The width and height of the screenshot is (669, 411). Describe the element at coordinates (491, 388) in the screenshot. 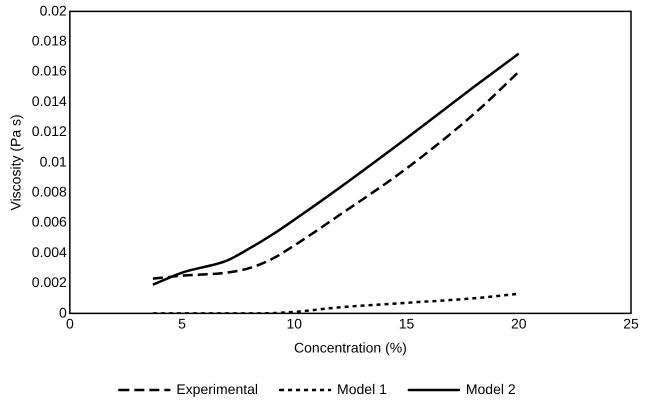

I see `legend-label: Model 2` at that location.